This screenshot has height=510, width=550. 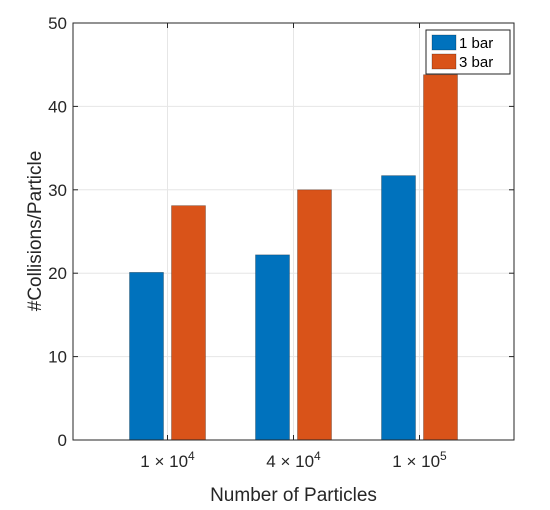 I want to click on legend: 1 bar 3 bar, so click(x=468, y=52).